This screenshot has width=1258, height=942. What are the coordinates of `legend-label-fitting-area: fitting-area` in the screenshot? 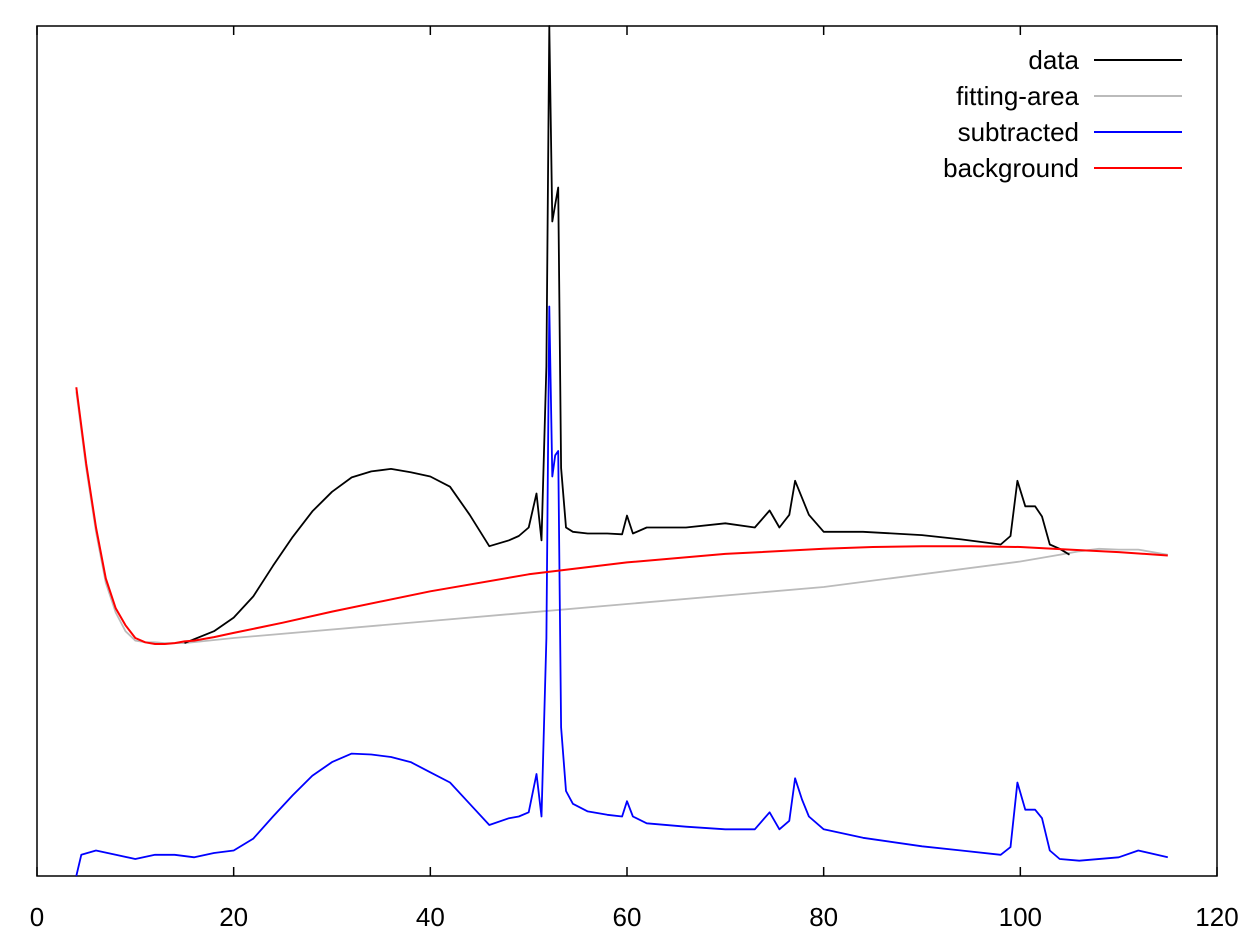 It's located at (1017, 96).